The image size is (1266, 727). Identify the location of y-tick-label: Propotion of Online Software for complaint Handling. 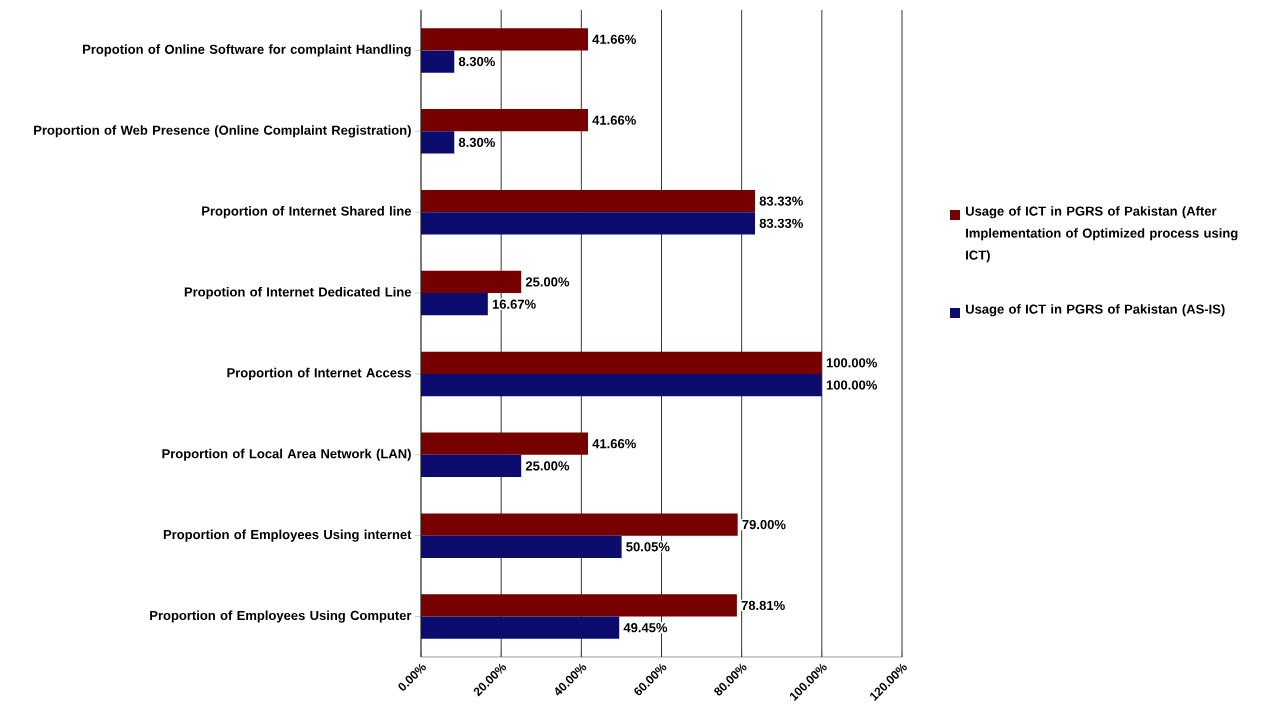
(247, 50).